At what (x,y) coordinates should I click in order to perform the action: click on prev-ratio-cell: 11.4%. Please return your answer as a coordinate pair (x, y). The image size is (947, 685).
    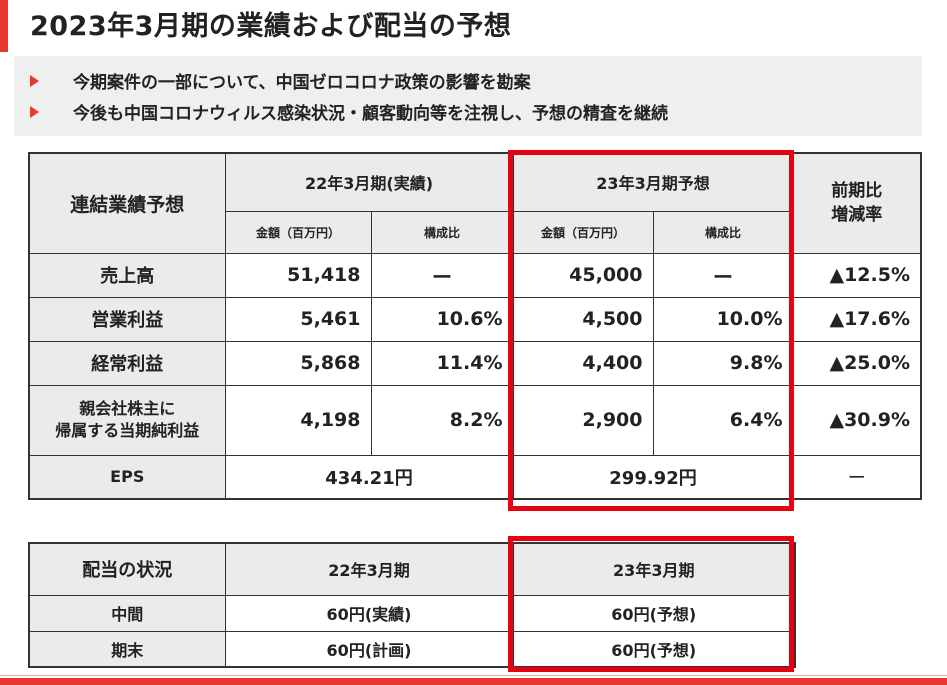
    Looking at the image, I should click on (442, 363).